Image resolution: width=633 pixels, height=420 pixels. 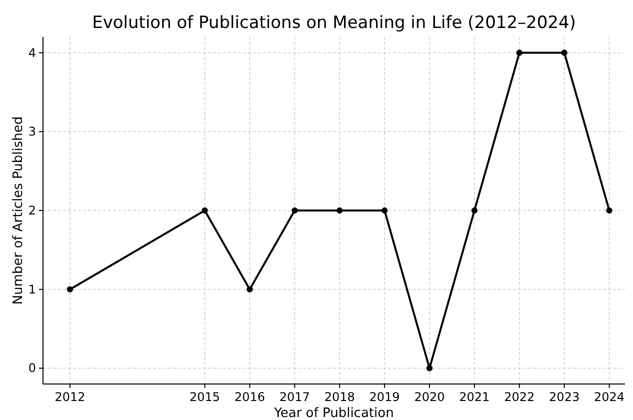 What do you see at coordinates (474, 397) in the screenshot?
I see `x-tick-label: 2021` at bounding box center [474, 397].